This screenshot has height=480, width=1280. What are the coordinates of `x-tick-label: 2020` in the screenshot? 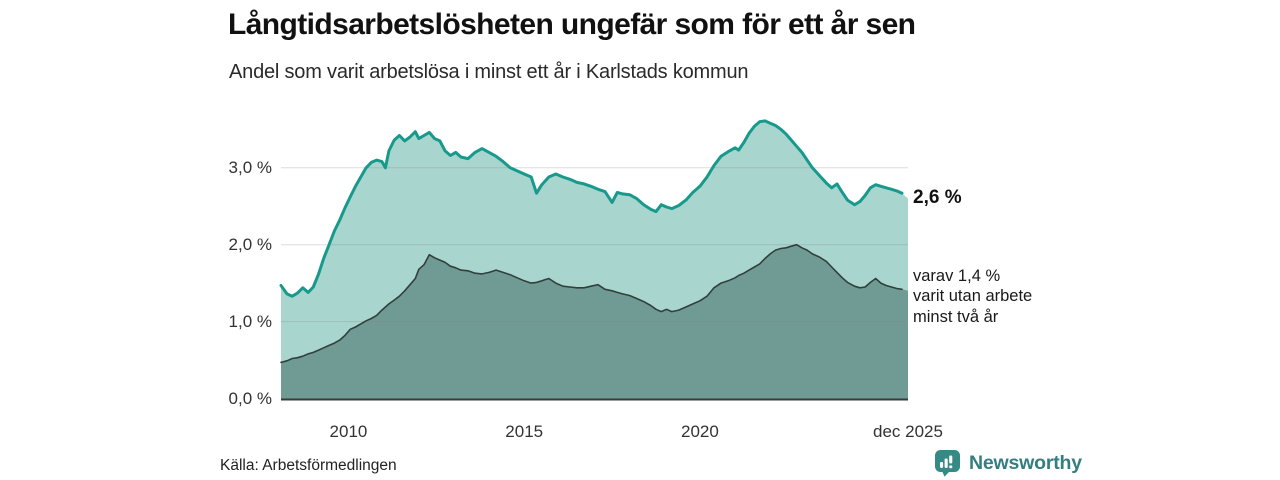 It's located at (700, 431).